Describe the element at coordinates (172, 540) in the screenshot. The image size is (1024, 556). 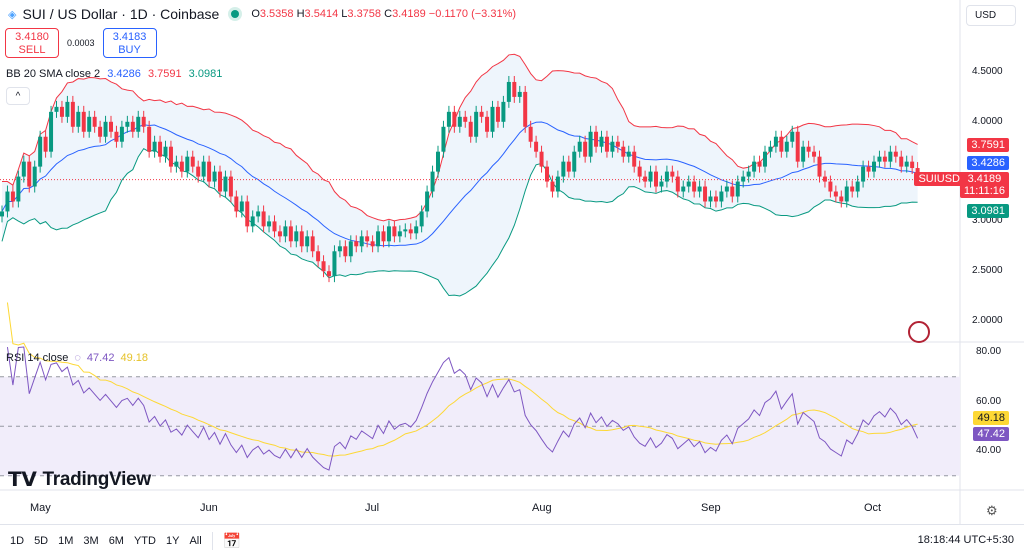
I see `range-1y: 1Y` at that location.